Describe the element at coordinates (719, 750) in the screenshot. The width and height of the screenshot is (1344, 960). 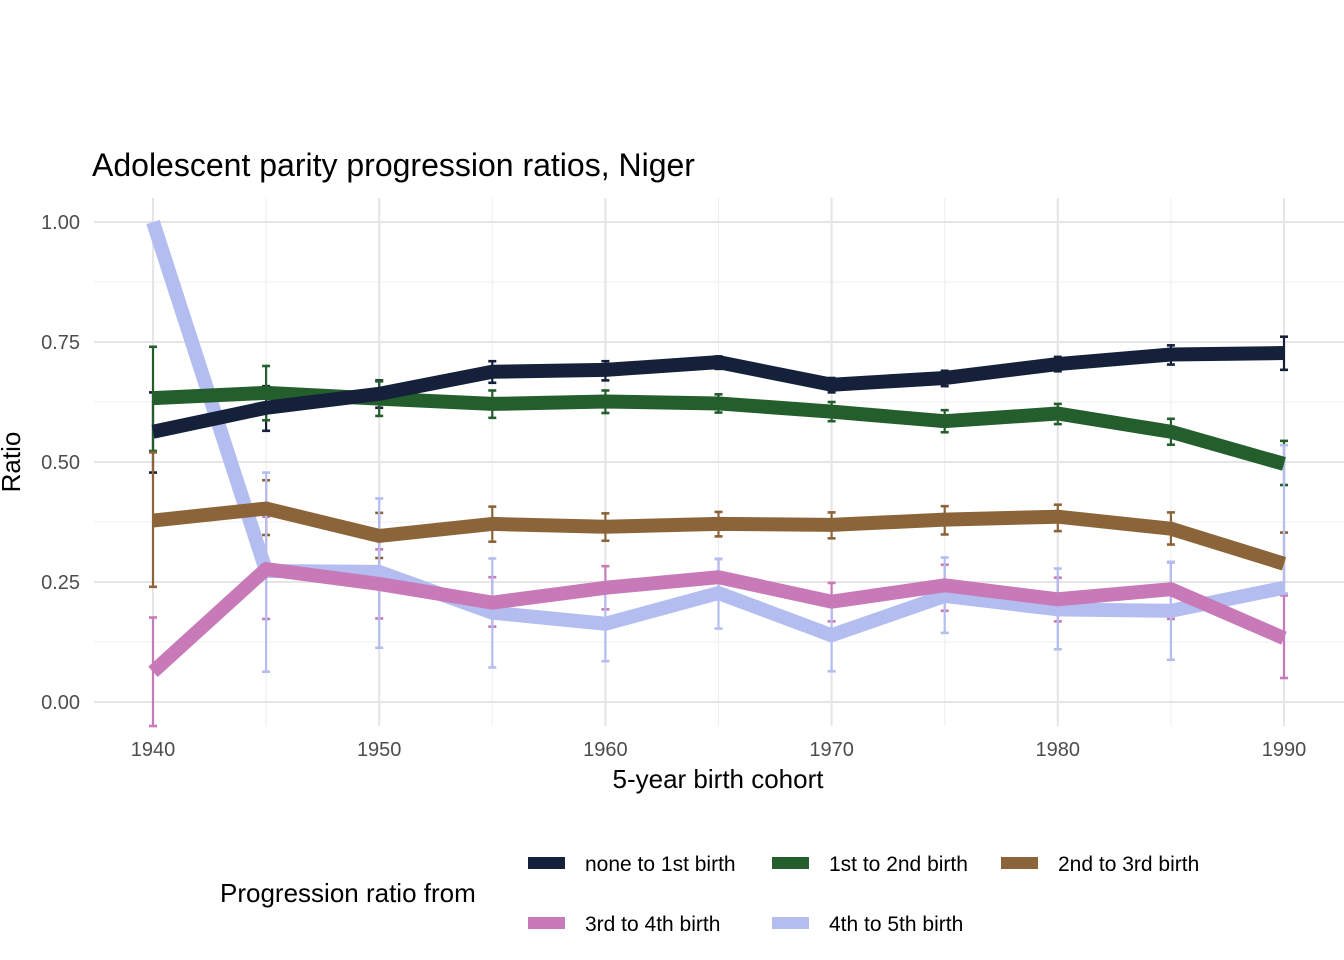
I see `x-axis-ticks: 1940 1950 1960 1970 1980 1990` at that location.